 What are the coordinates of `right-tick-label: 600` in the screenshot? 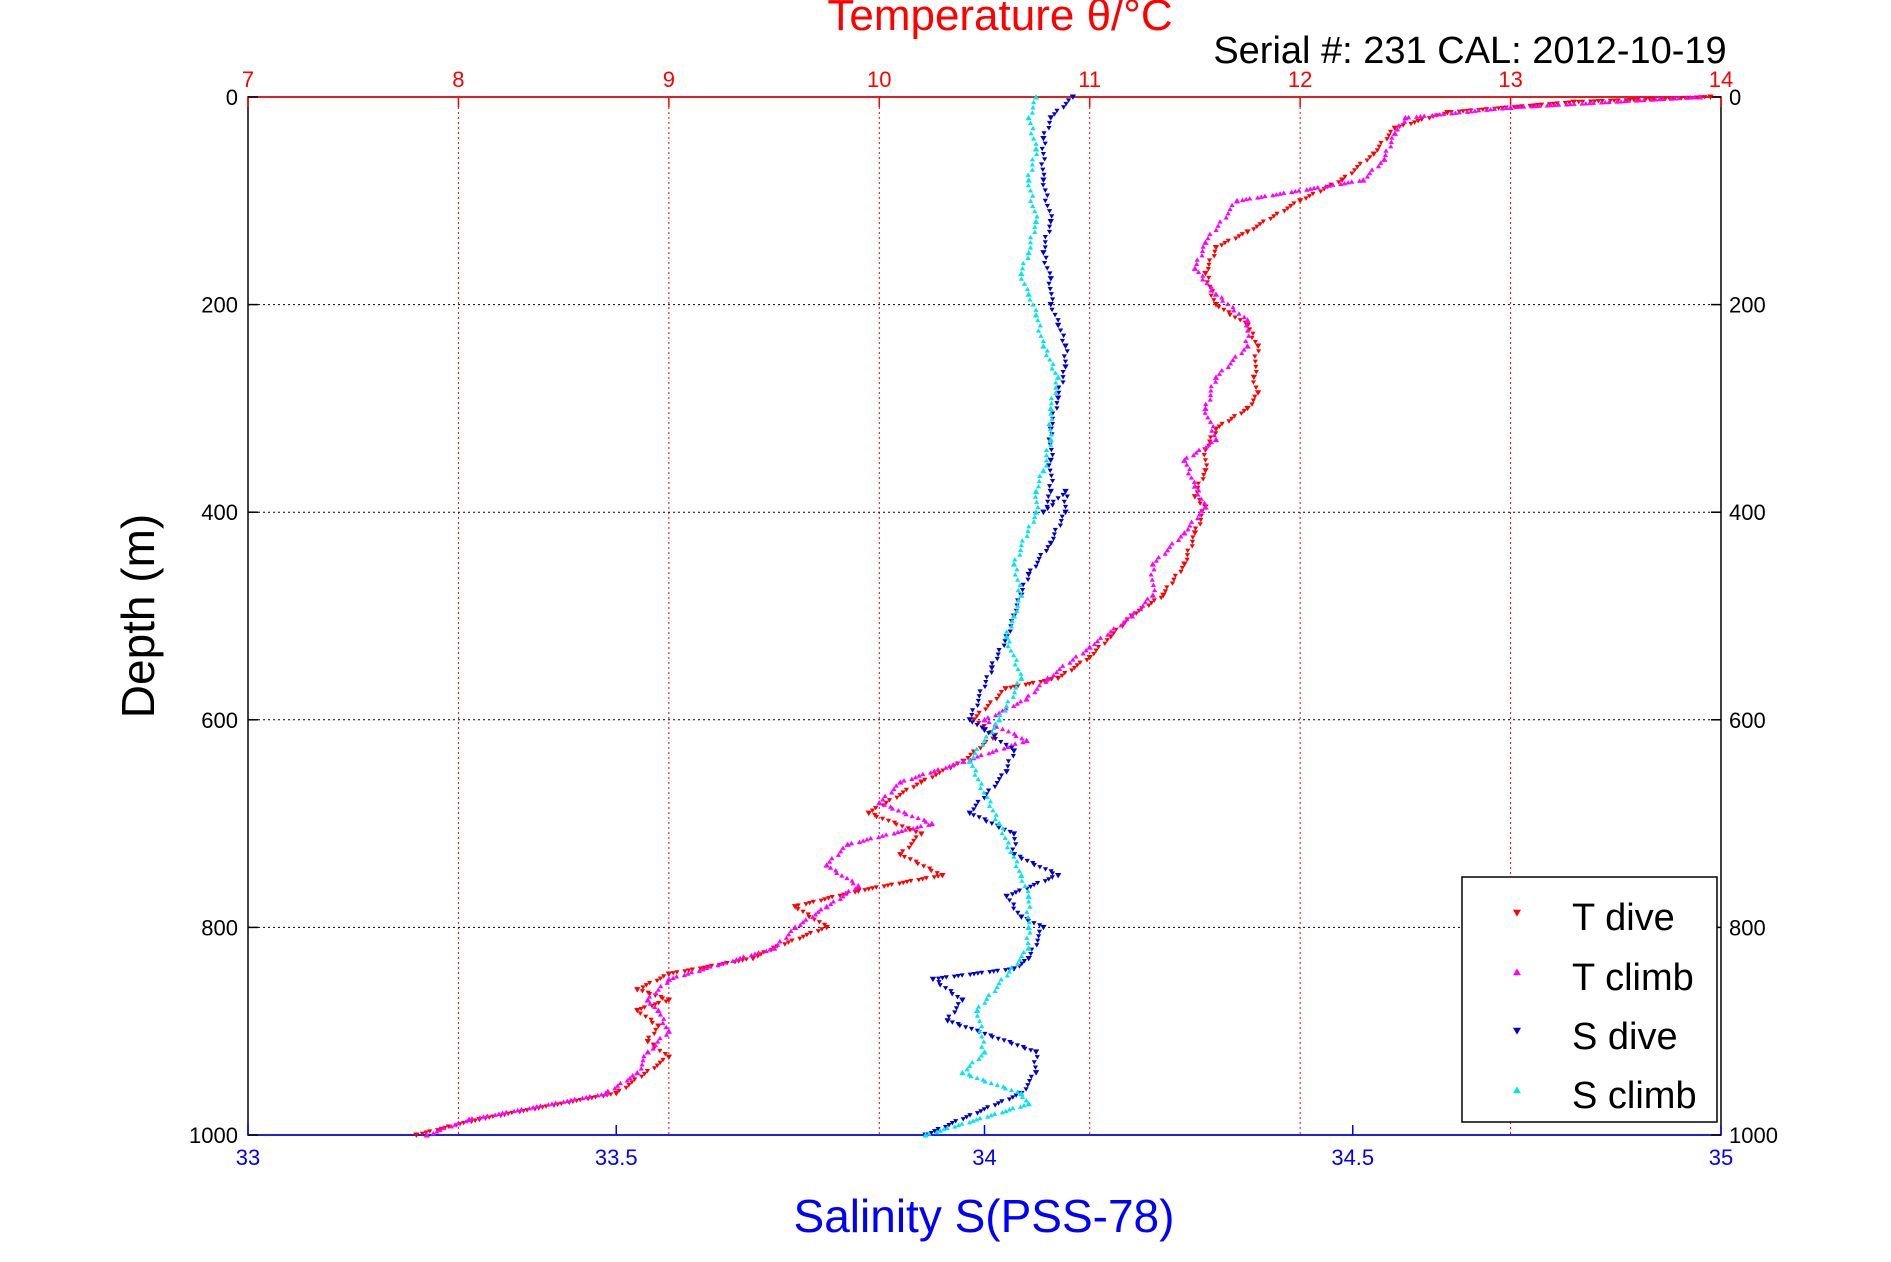 It's located at (1747, 720).